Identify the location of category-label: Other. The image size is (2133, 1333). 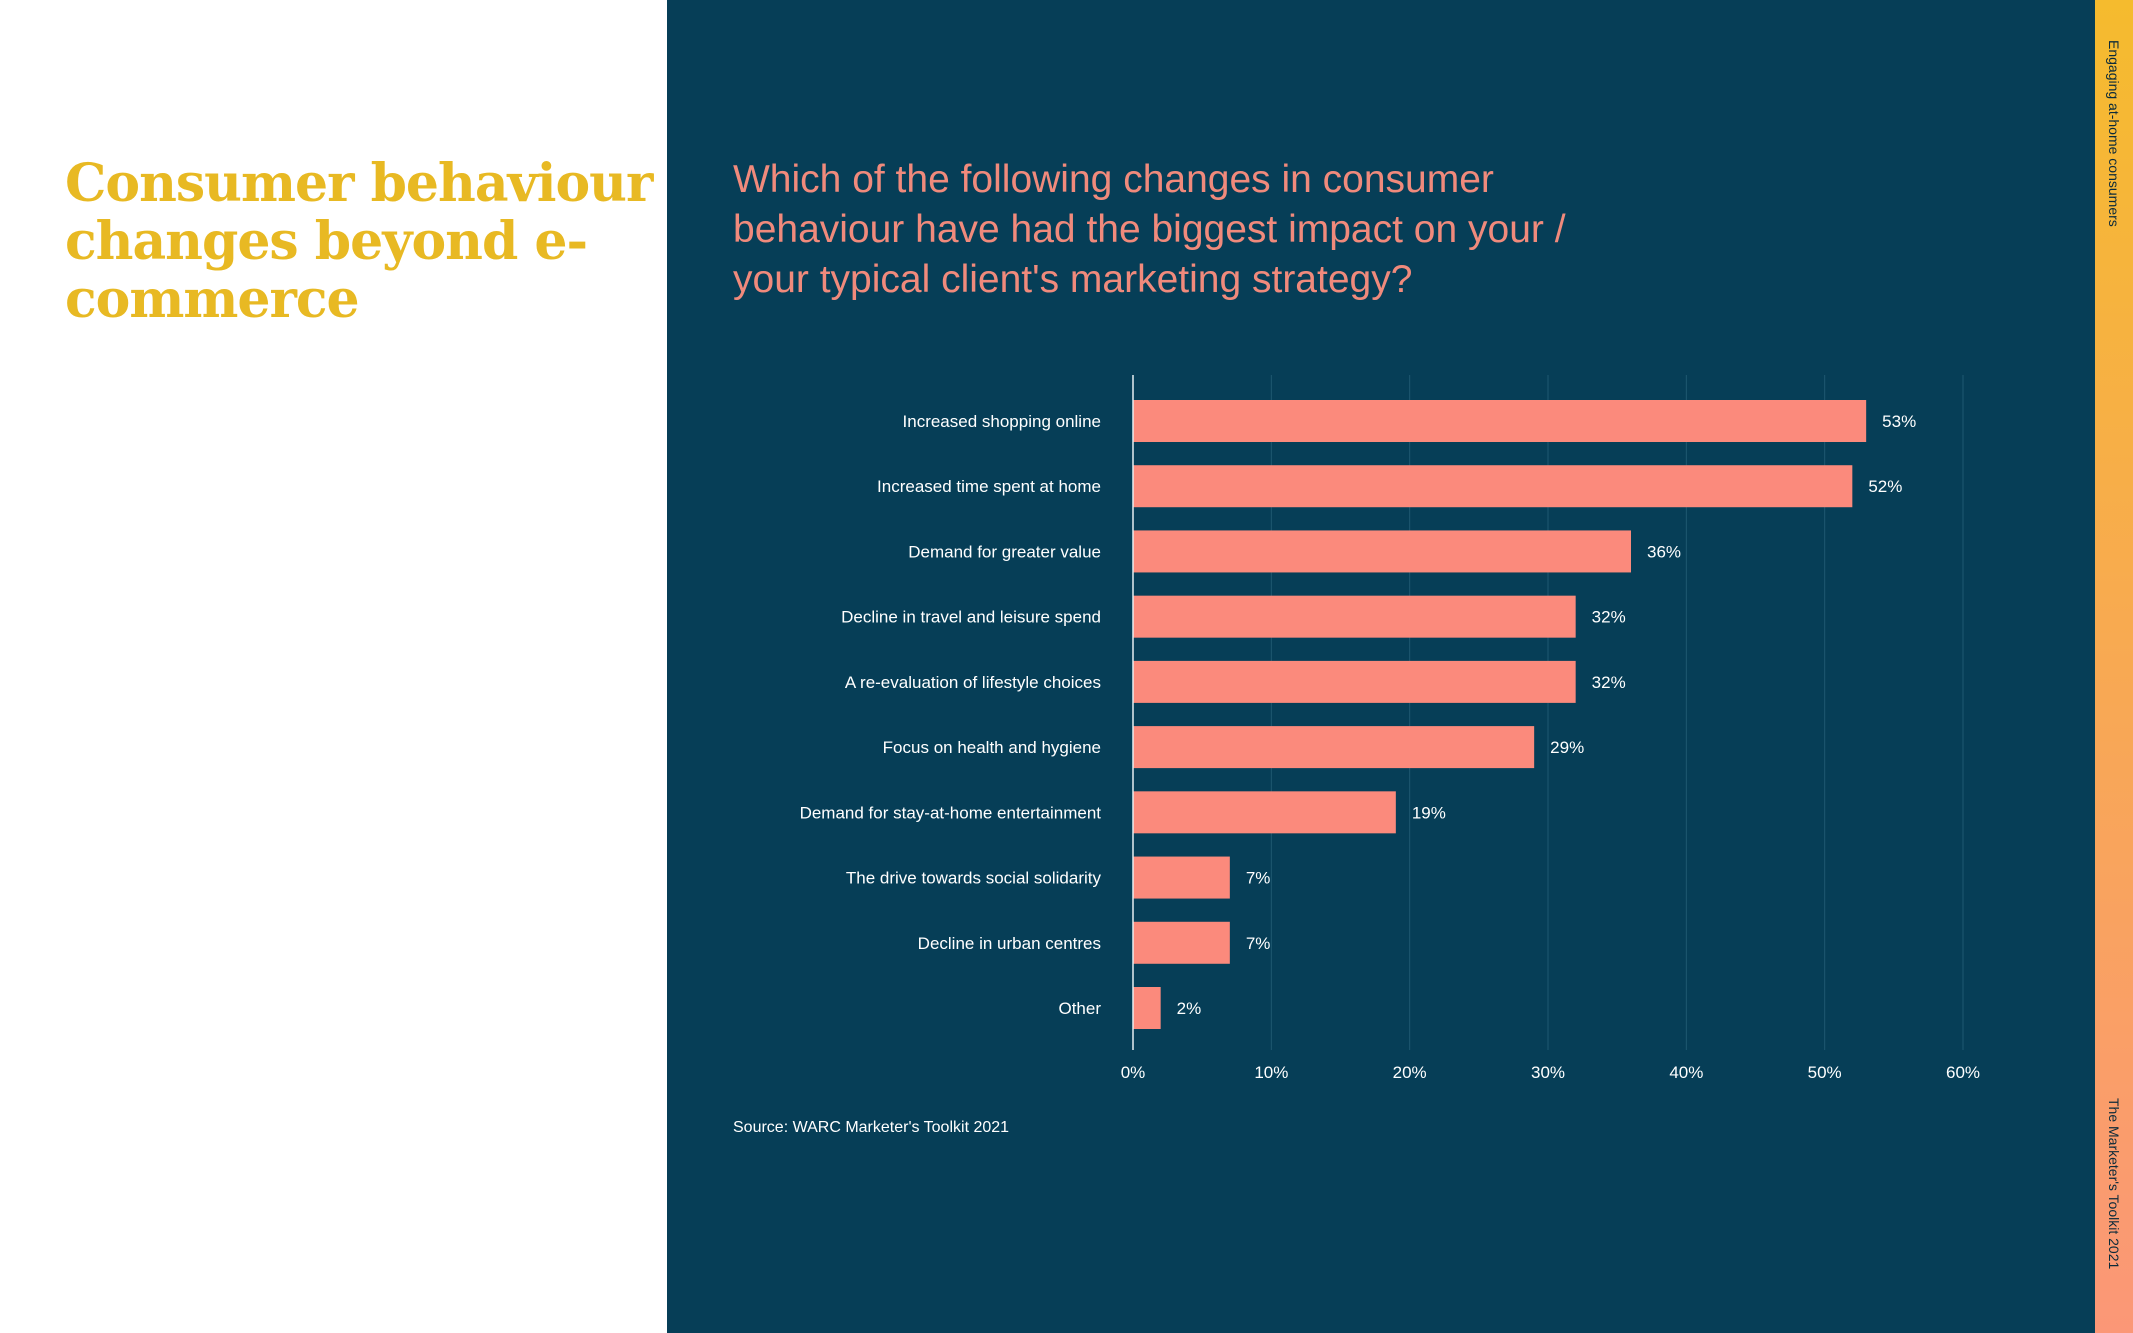
(1079, 1008).